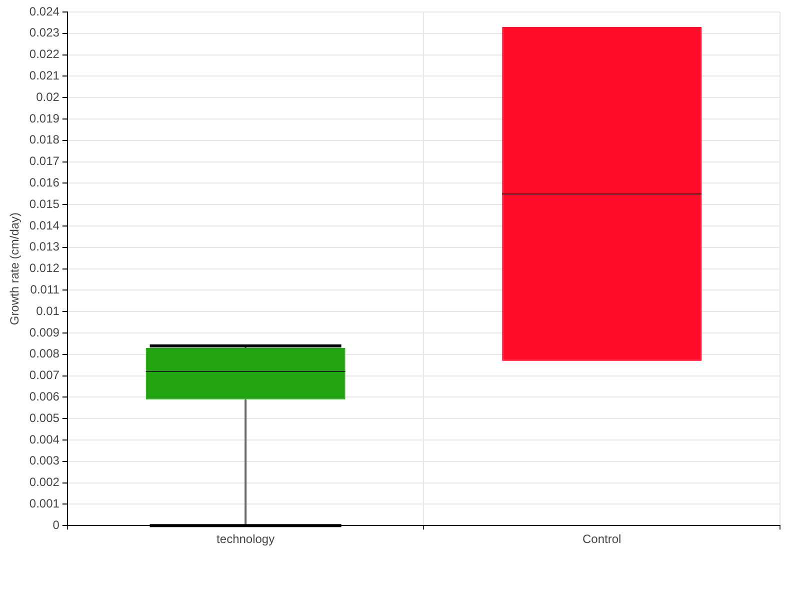 The height and width of the screenshot is (600, 800). I want to click on y-tick-label: 0.018, so click(44, 139).